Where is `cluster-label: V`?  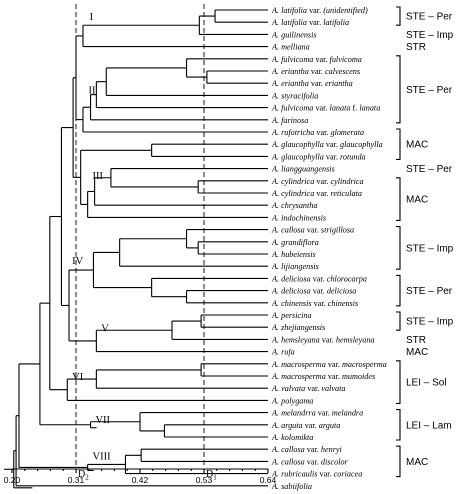
cluster-label: V is located at coordinates (105, 328).